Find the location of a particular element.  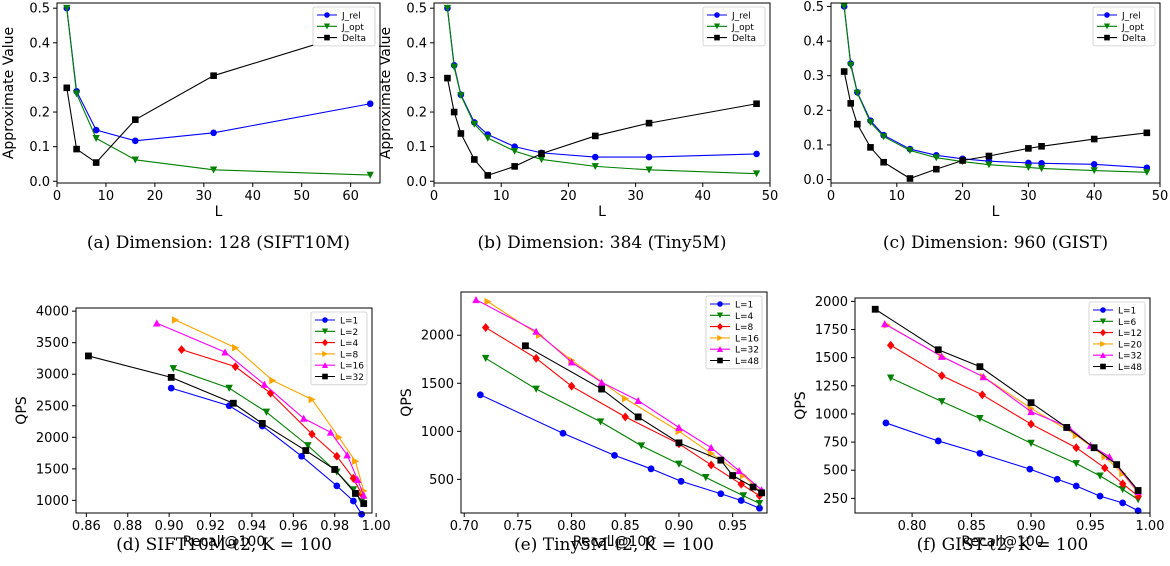

x-tick-label: 50 is located at coordinates (301, 196).